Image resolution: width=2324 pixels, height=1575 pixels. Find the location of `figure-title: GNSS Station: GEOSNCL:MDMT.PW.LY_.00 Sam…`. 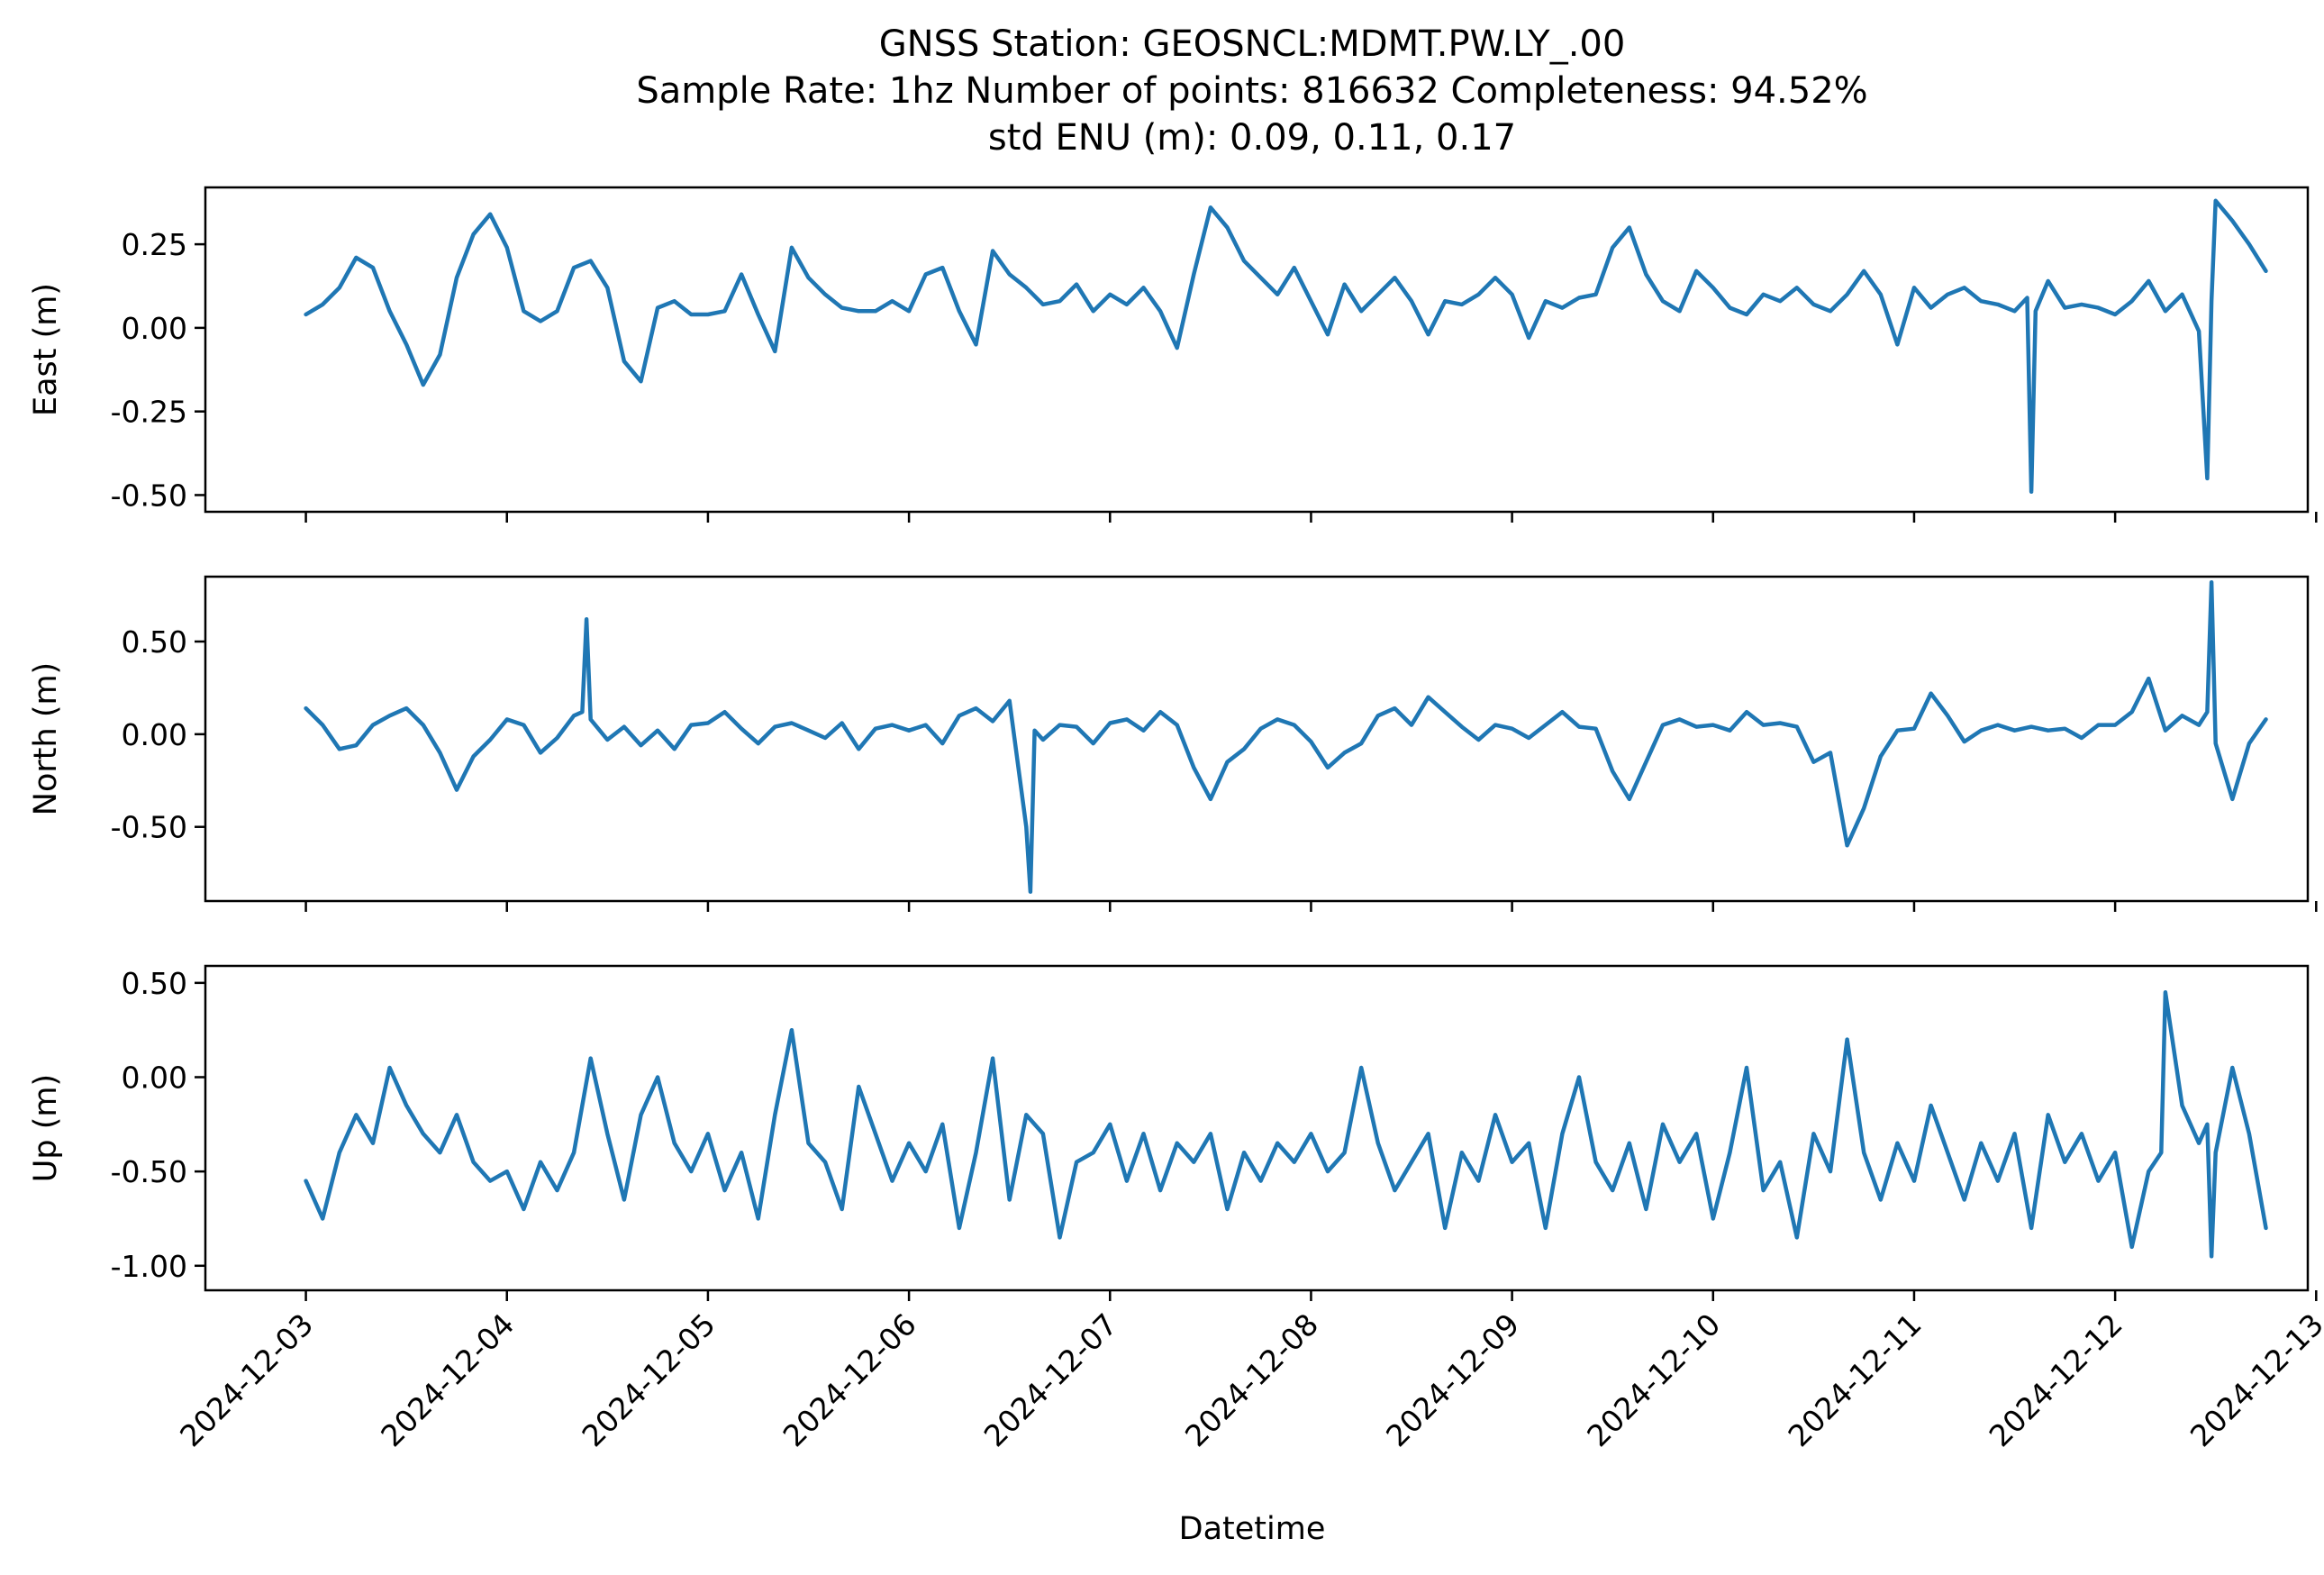

figure-title: GNSS Station: GEOSNCL:MDMT.PW.LY_.00 Sam… is located at coordinates (1252, 91).